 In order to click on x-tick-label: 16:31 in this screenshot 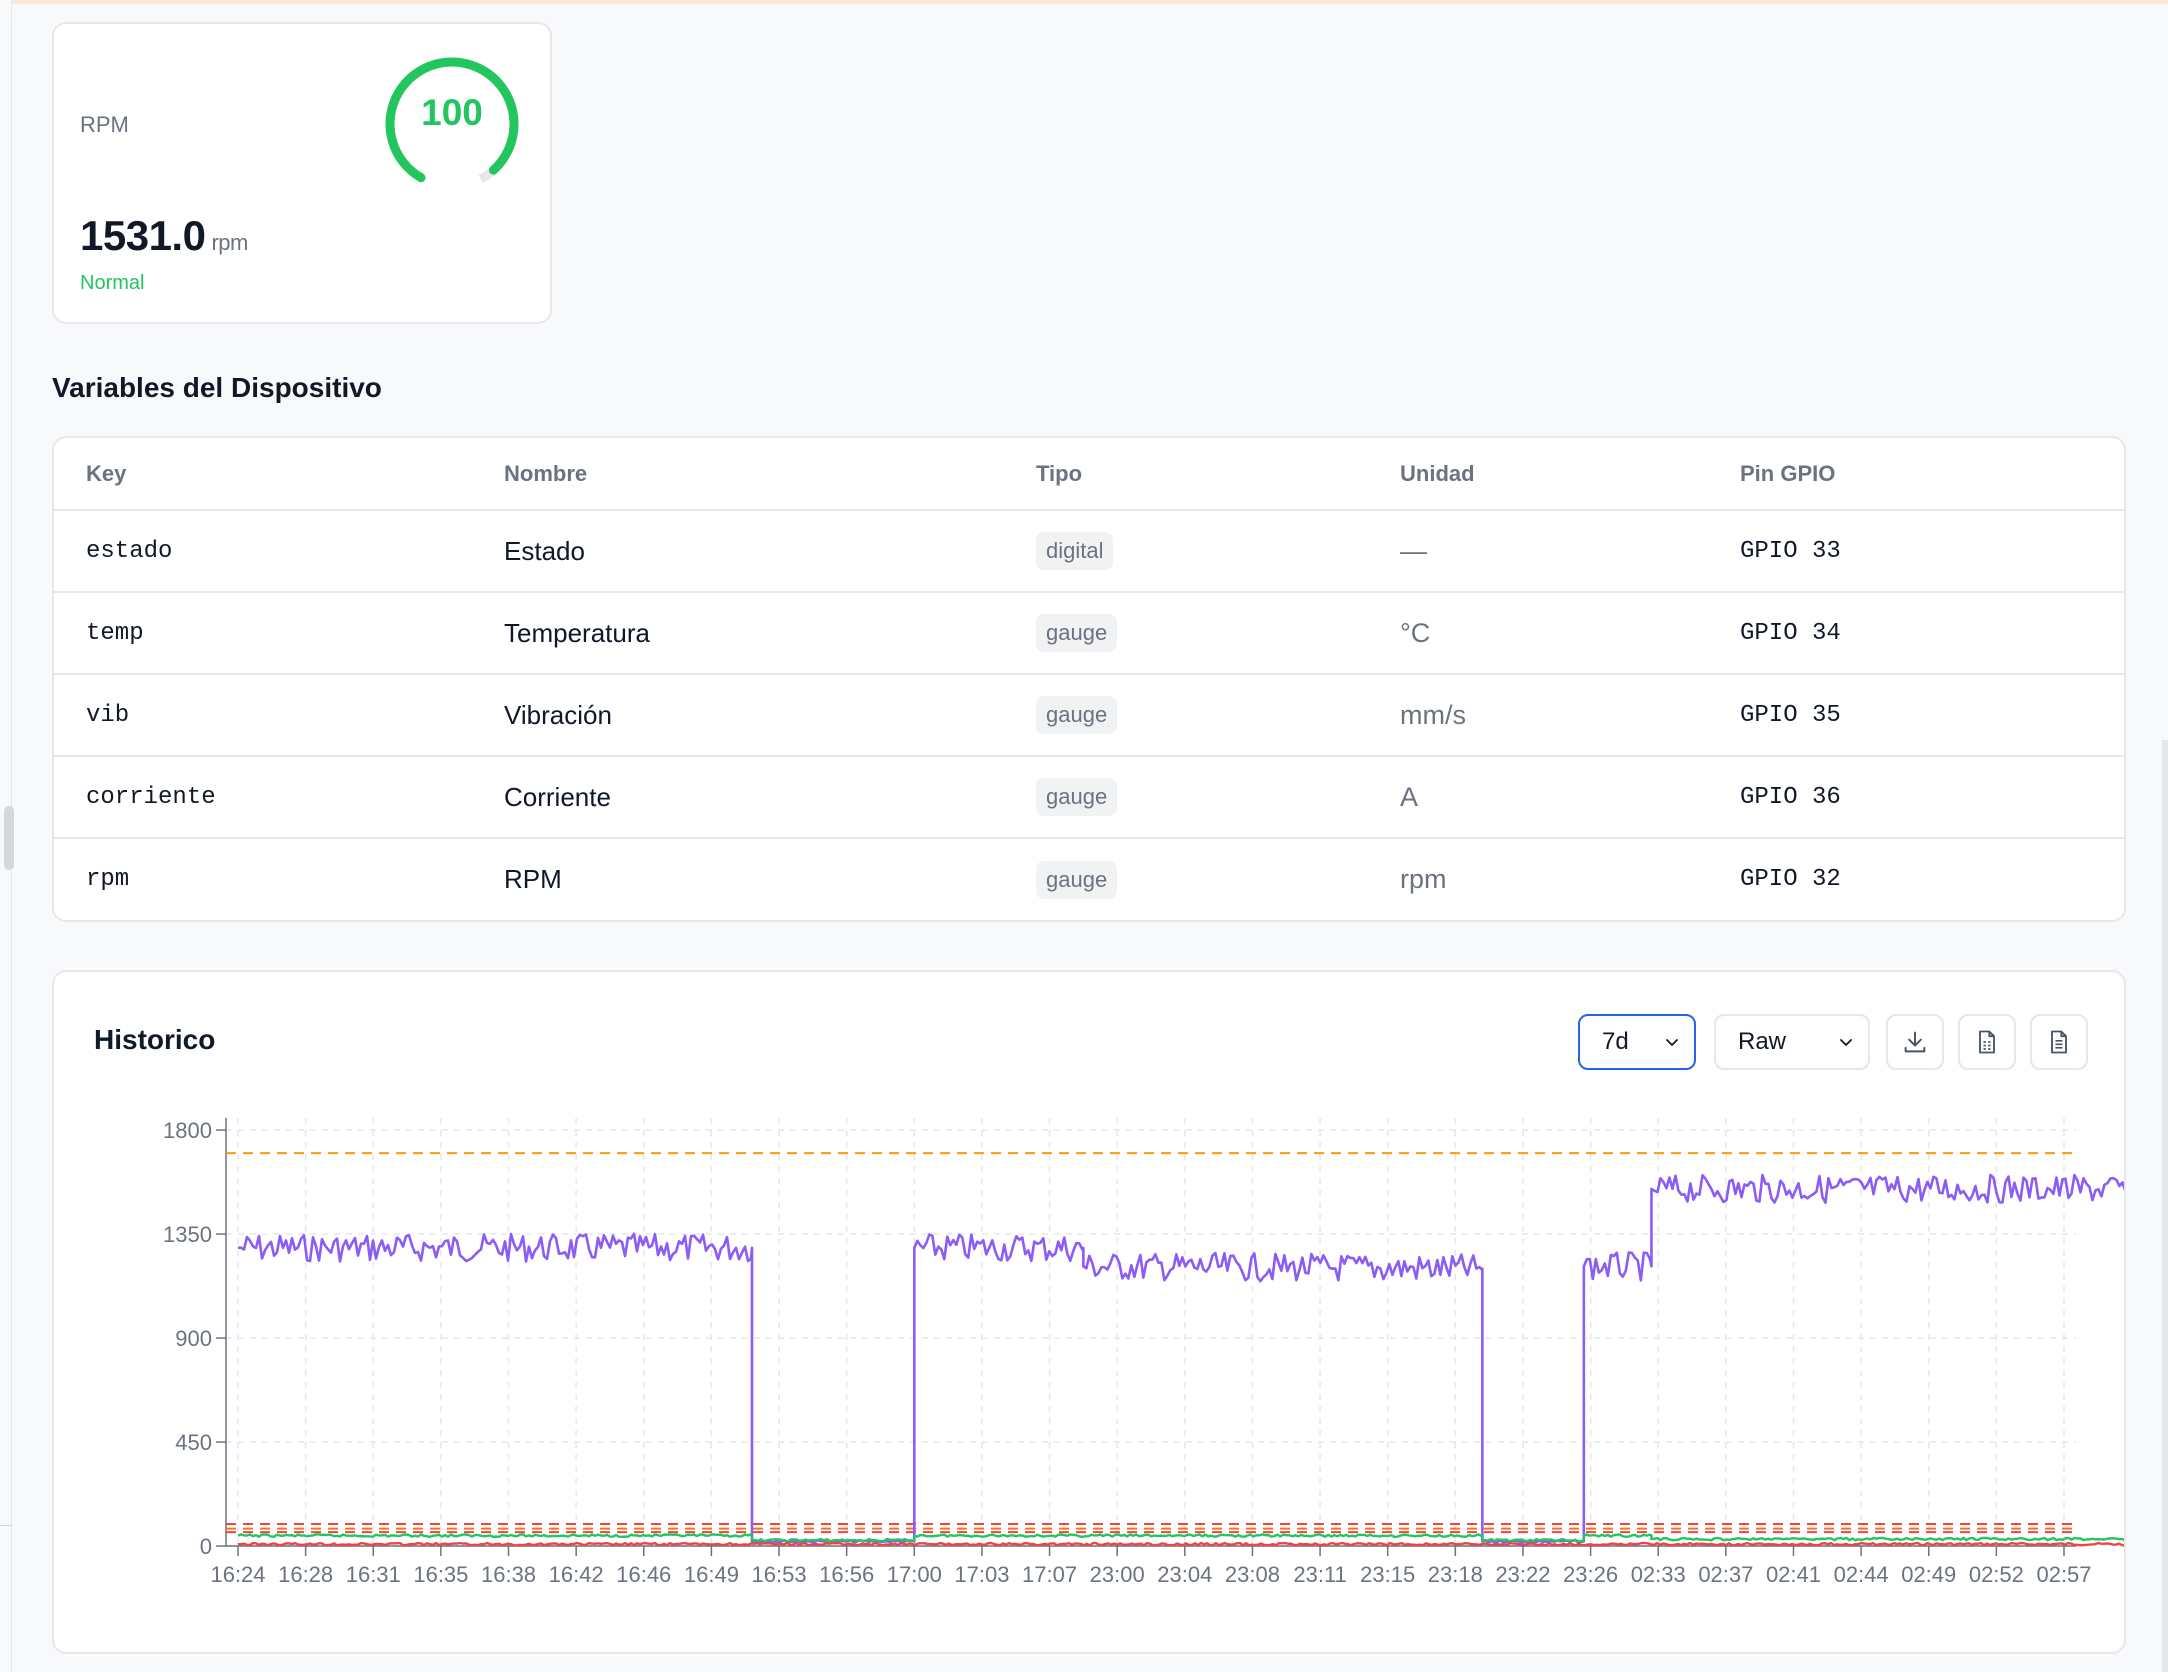, I will do `click(373, 1574)`.